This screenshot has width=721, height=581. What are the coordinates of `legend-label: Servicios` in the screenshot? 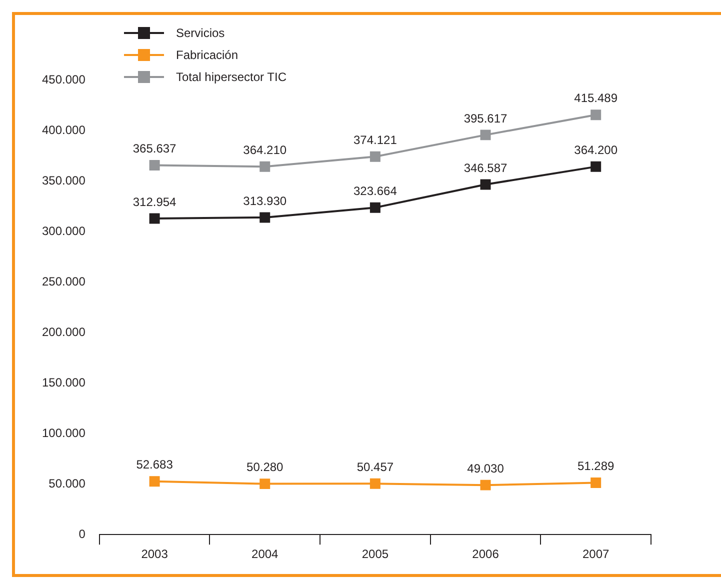 It's located at (200, 33).